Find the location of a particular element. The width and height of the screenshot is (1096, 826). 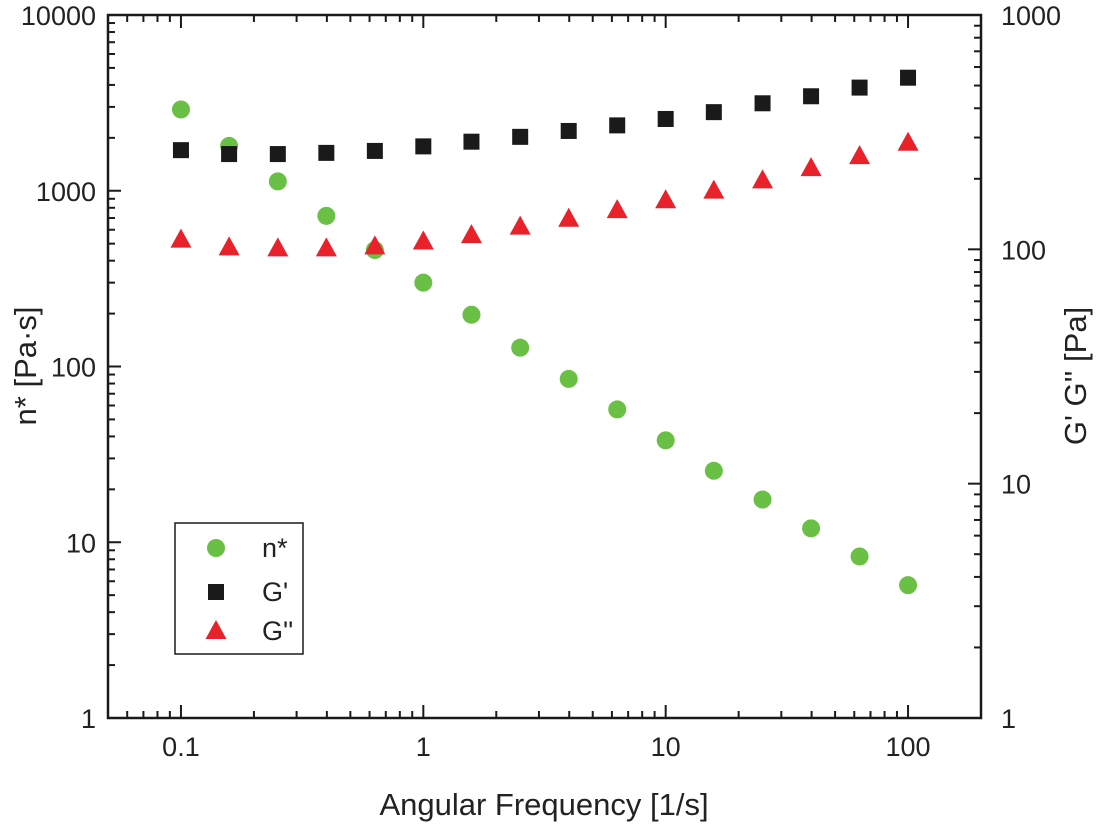

legend-label-n-star: n* is located at coordinates (275, 548).